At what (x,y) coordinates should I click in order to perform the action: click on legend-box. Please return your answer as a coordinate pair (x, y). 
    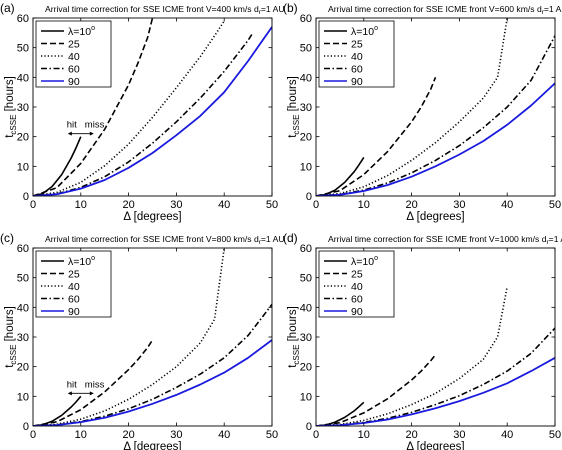
    Looking at the image, I should click on (356, 284).